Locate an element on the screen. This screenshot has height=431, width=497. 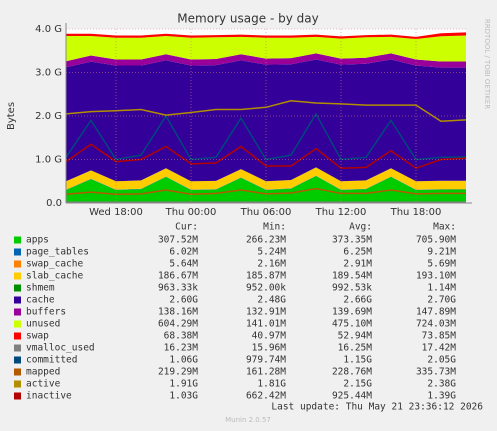
y-tick-label: 2.0 G is located at coordinates (48, 116).